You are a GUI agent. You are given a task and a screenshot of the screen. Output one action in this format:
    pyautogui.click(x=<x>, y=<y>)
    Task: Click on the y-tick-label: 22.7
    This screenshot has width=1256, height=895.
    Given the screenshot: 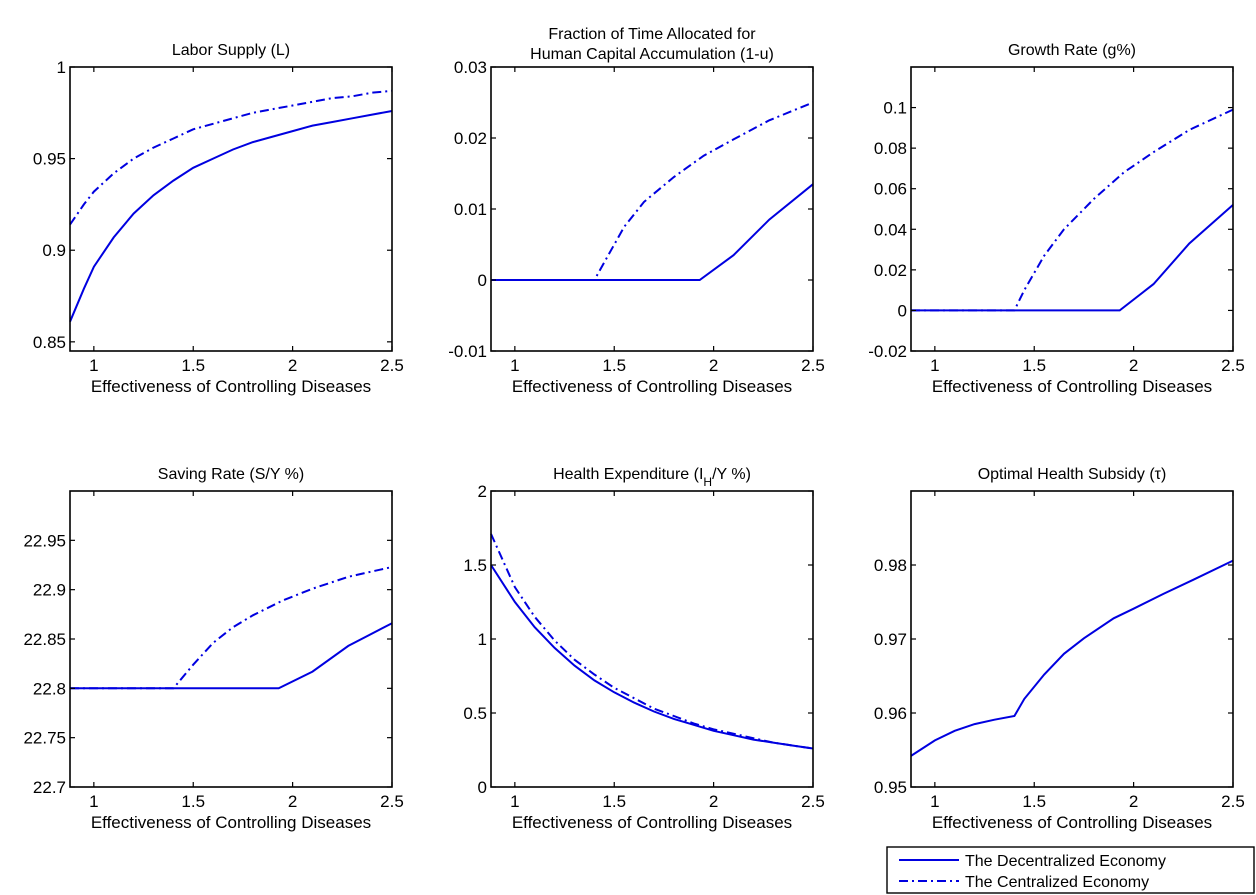 What is the action you would take?
    pyautogui.click(x=49, y=787)
    